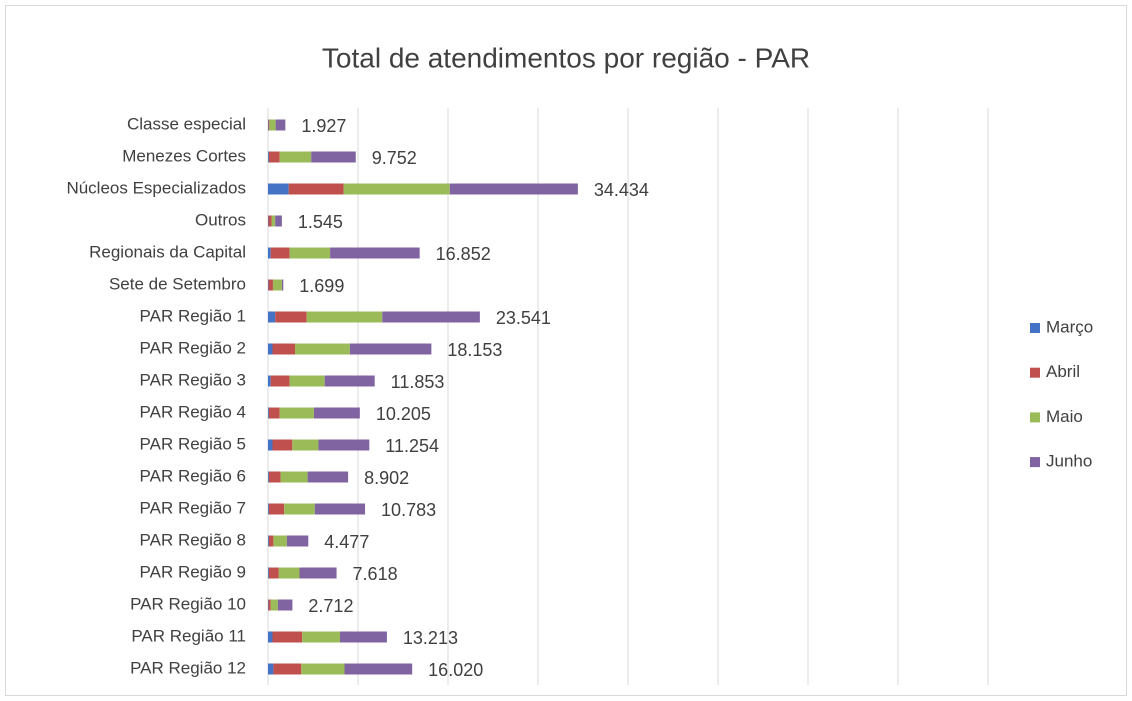 The height and width of the screenshot is (701, 1132). I want to click on total-label: 11.853, so click(418, 382).